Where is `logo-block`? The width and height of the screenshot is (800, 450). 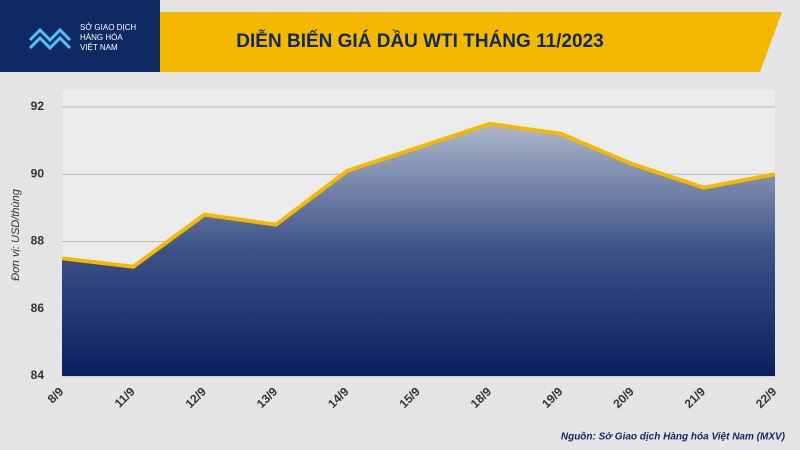
logo-block is located at coordinates (80, 36).